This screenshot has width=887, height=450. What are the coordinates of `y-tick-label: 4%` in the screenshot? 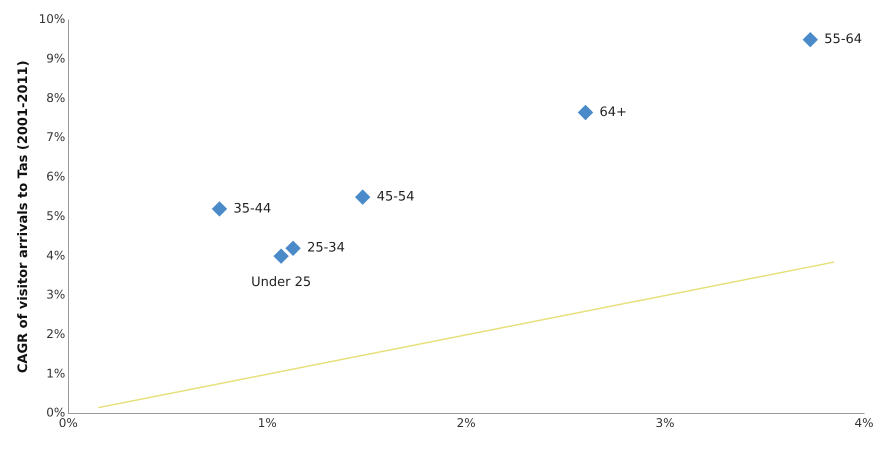 It's located at (56, 255).